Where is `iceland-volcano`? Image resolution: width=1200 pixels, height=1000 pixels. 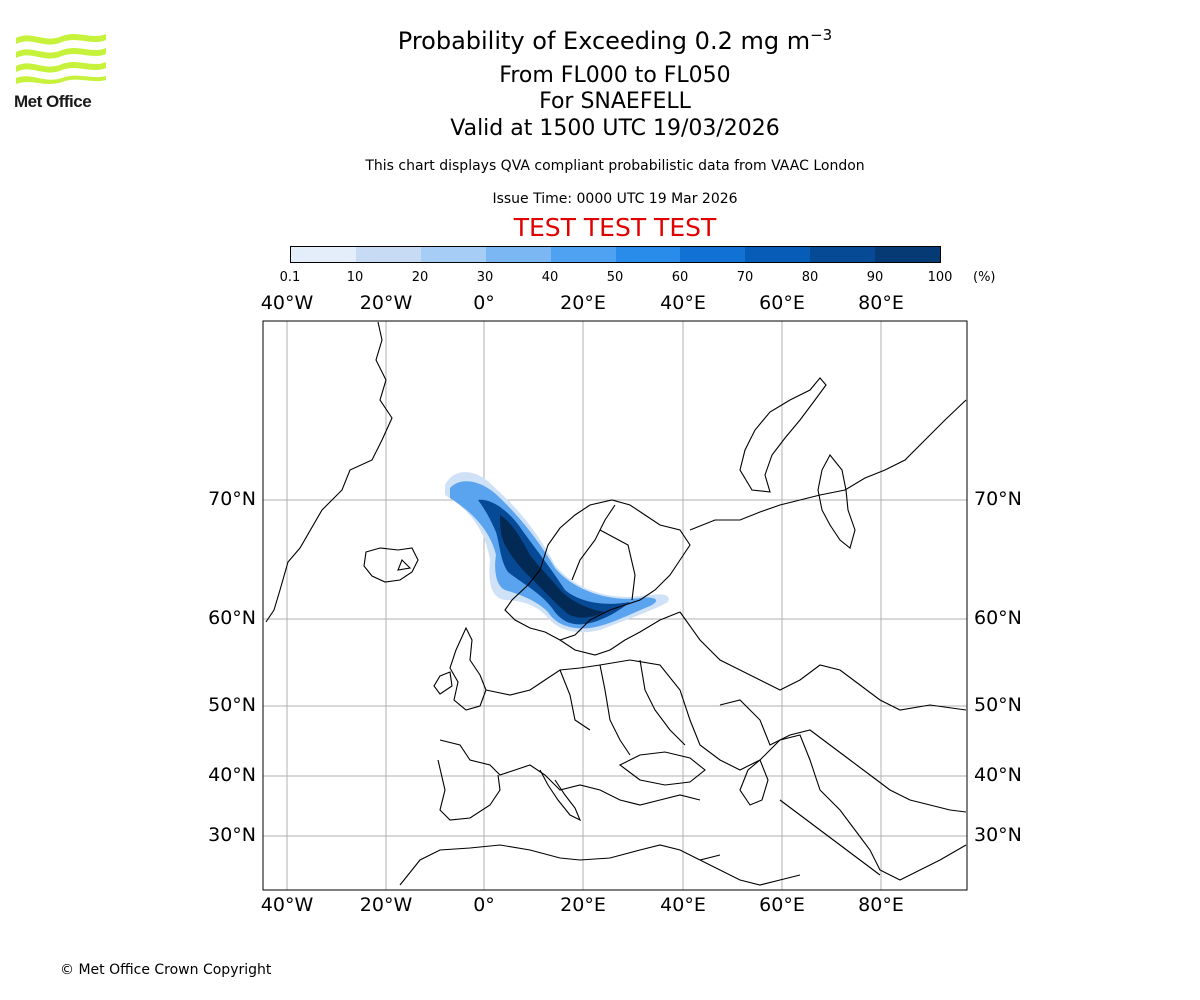 iceland-volcano is located at coordinates (404, 565).